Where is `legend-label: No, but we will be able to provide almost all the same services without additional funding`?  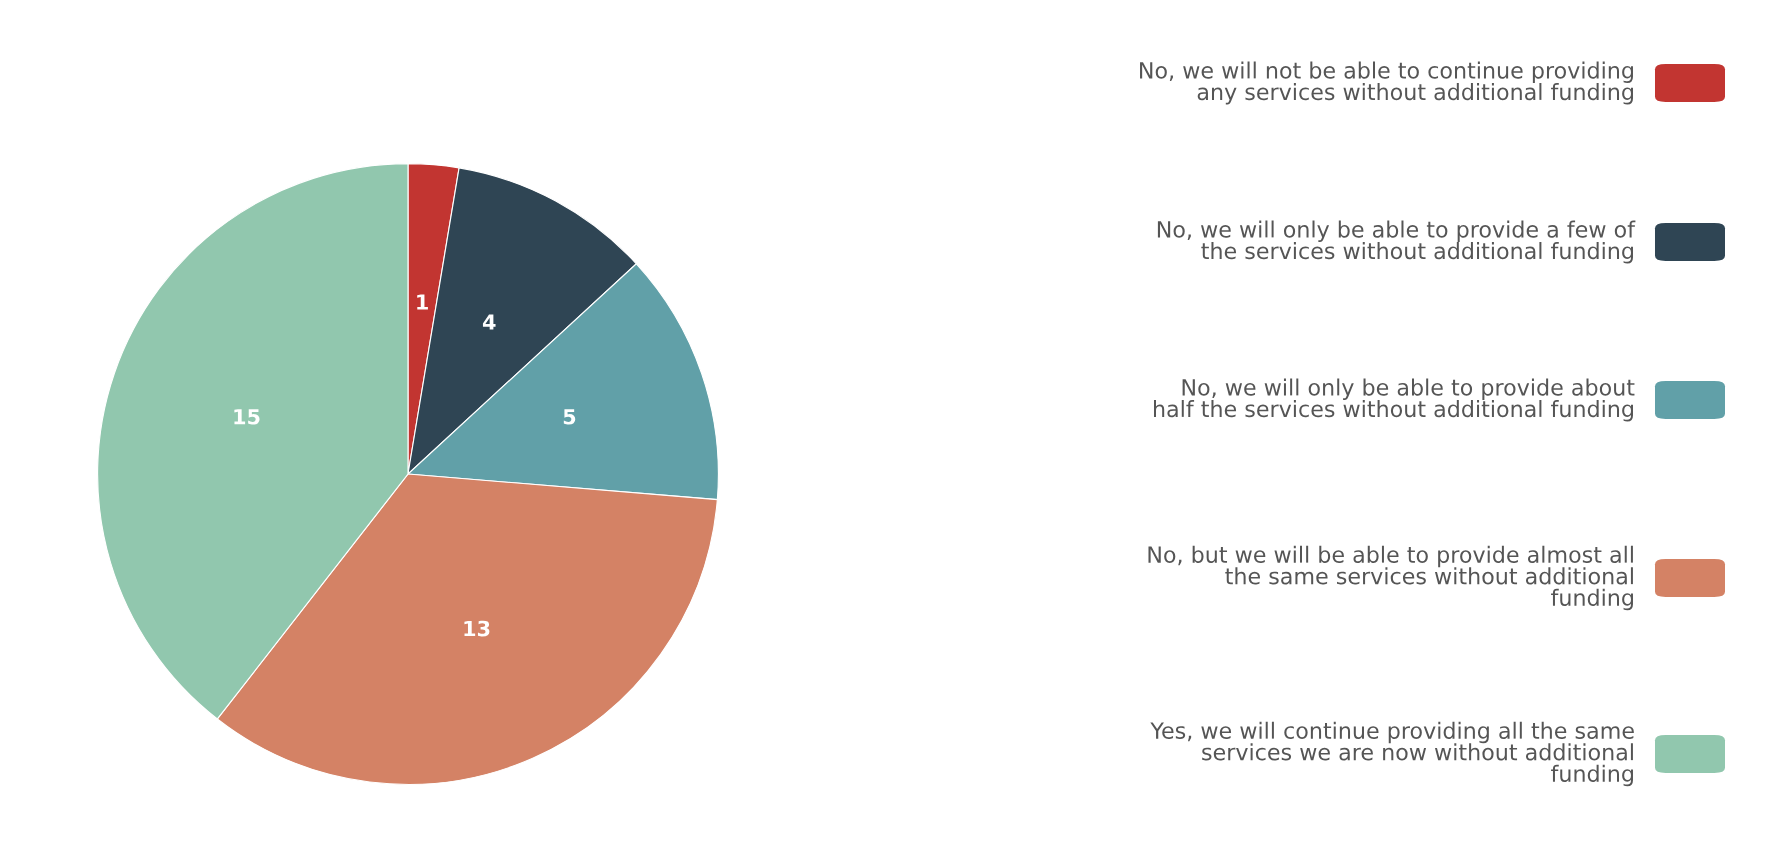
legend-label: No, but we will be able to provide almost all the same services without additional funding is located at coordinates (1390, 578).